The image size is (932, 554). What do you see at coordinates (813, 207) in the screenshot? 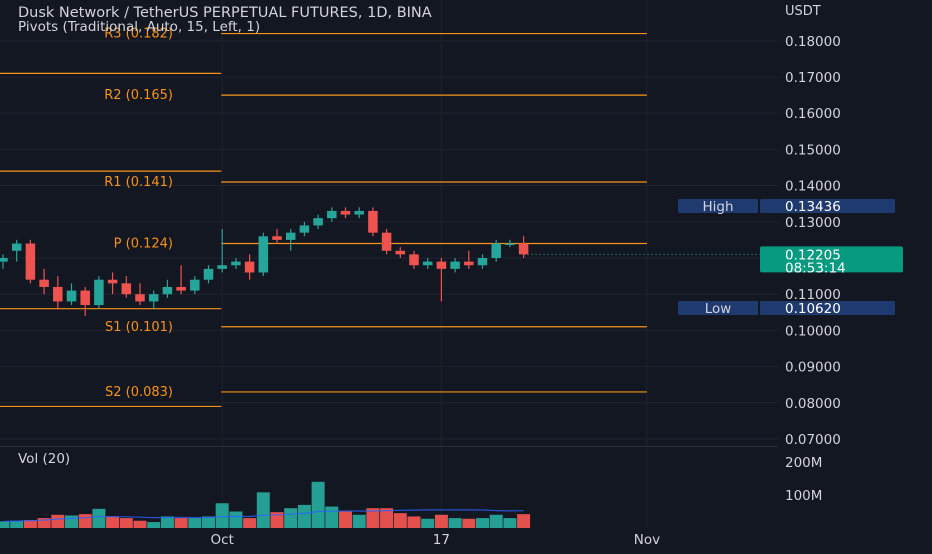
I see `high-tag-value: 0.13436` at bounding box center [813, 207].